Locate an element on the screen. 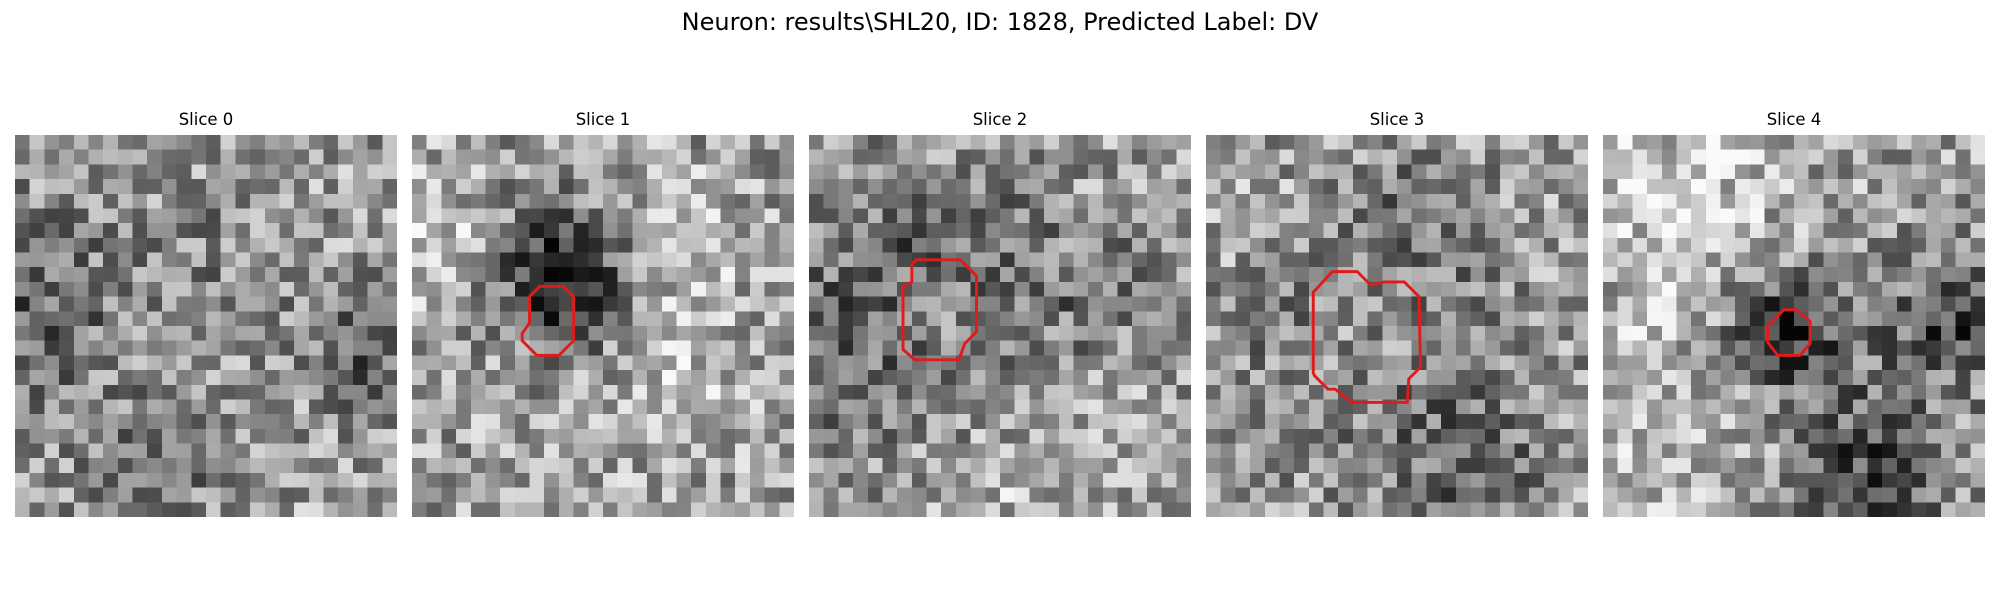  slice-panel-0: Slice 0 is located at coordinates (206, 312).